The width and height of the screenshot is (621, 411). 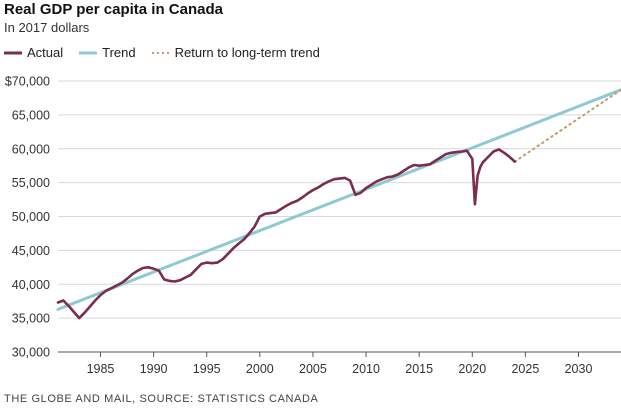 I want to click on legend-item-return: Return to long-term trend, so click(x=235, y=52).